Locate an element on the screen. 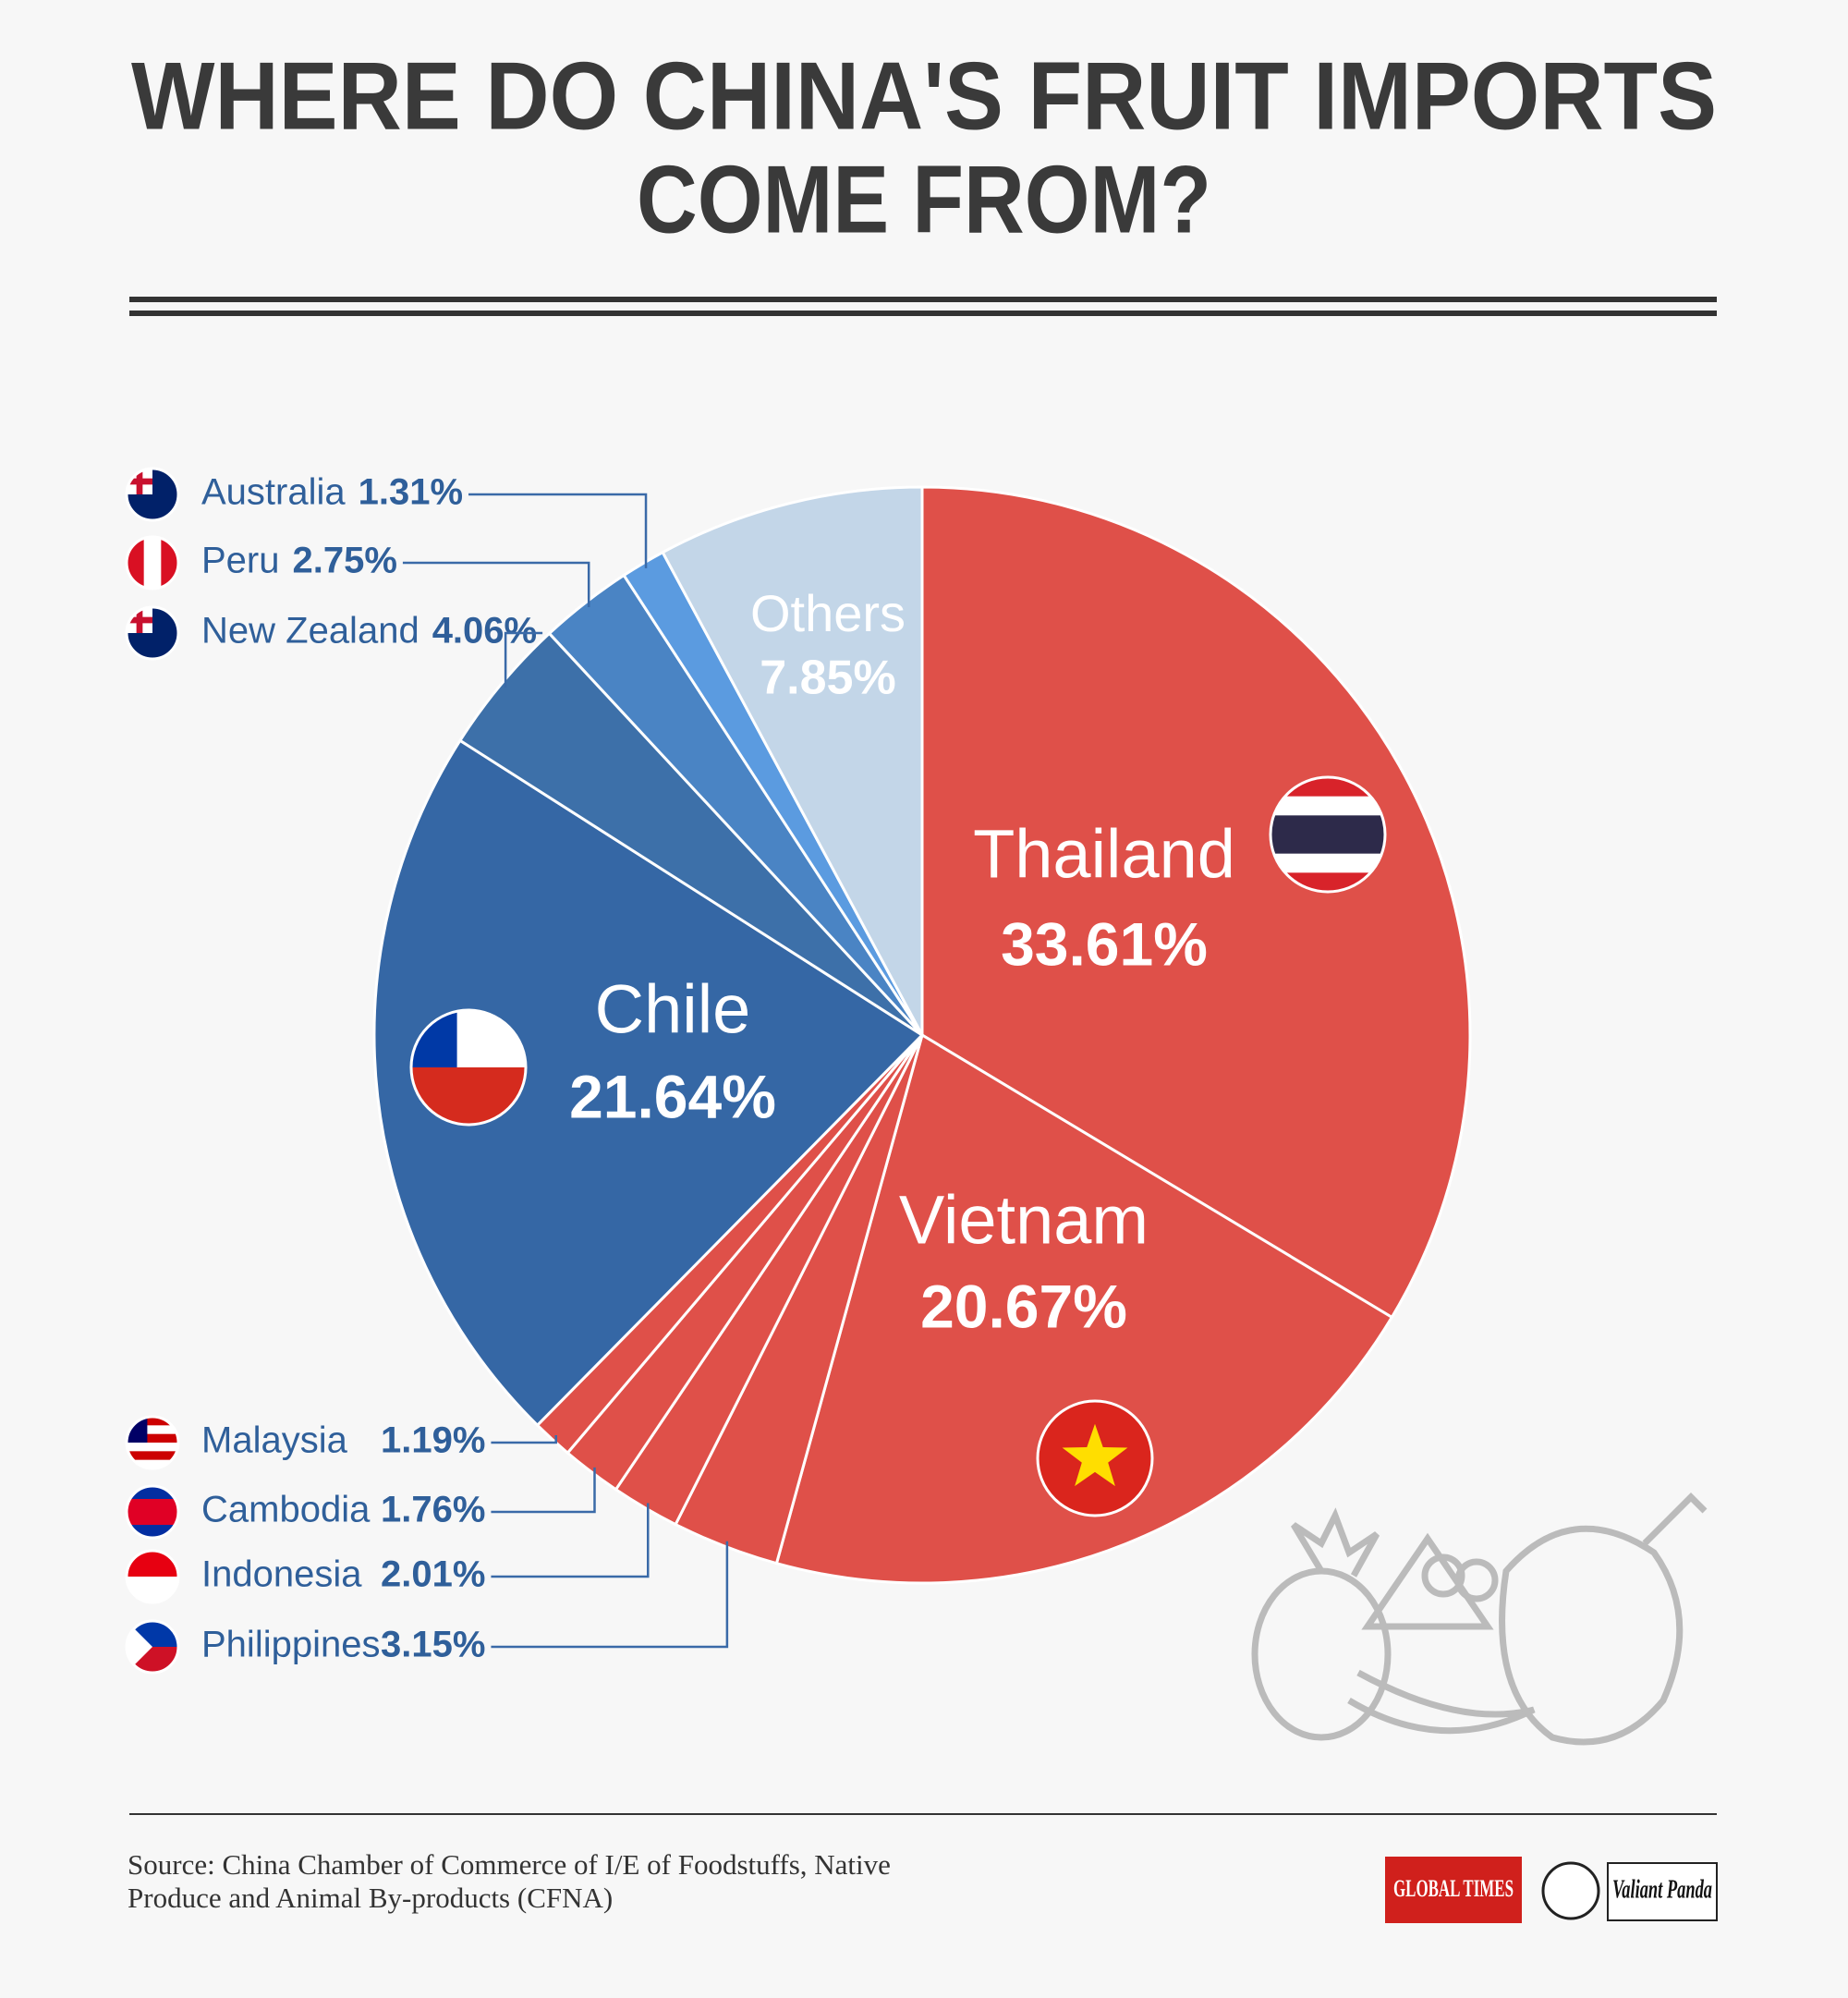 The image size is (1848, 1998). slice-label: Thailand is located at coordinates (1104, 854).